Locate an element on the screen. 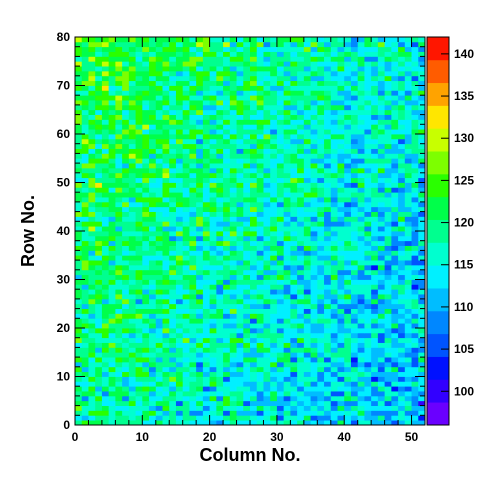 This screenshot has height=500, width=500. colorbar-segment is located at coordinates (438, 208).